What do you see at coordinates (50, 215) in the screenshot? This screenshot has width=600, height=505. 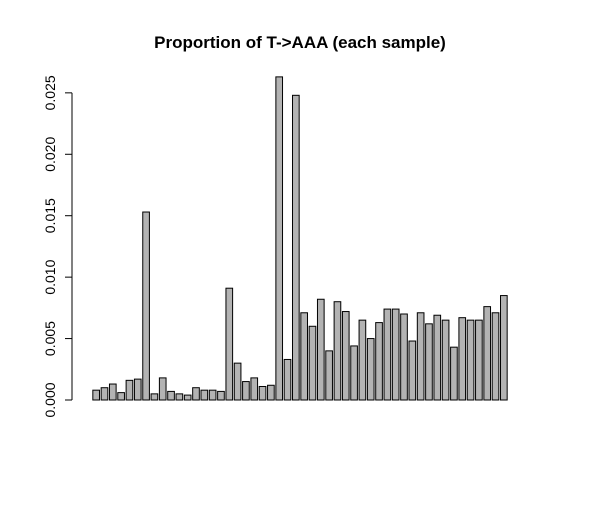 I see `y-tick-label: 0.015` at bounding box center [50, 215].